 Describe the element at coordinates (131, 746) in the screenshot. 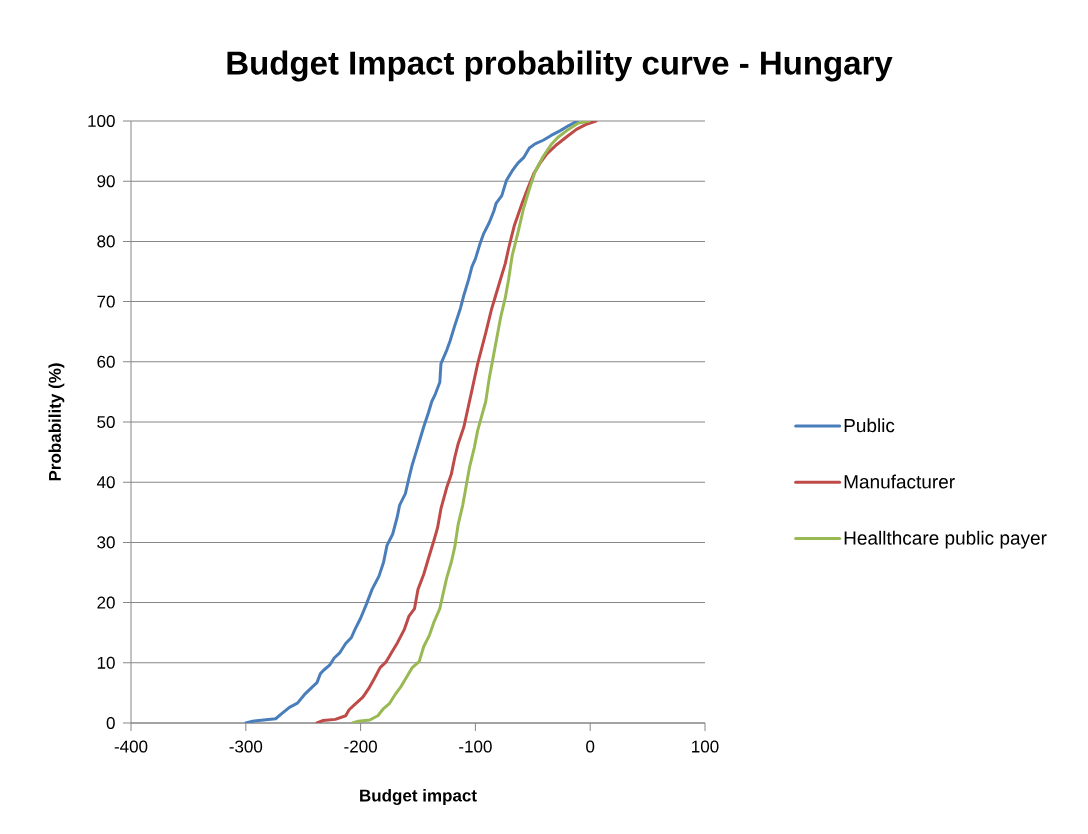

I see `x-tick-label: -400` at that location.